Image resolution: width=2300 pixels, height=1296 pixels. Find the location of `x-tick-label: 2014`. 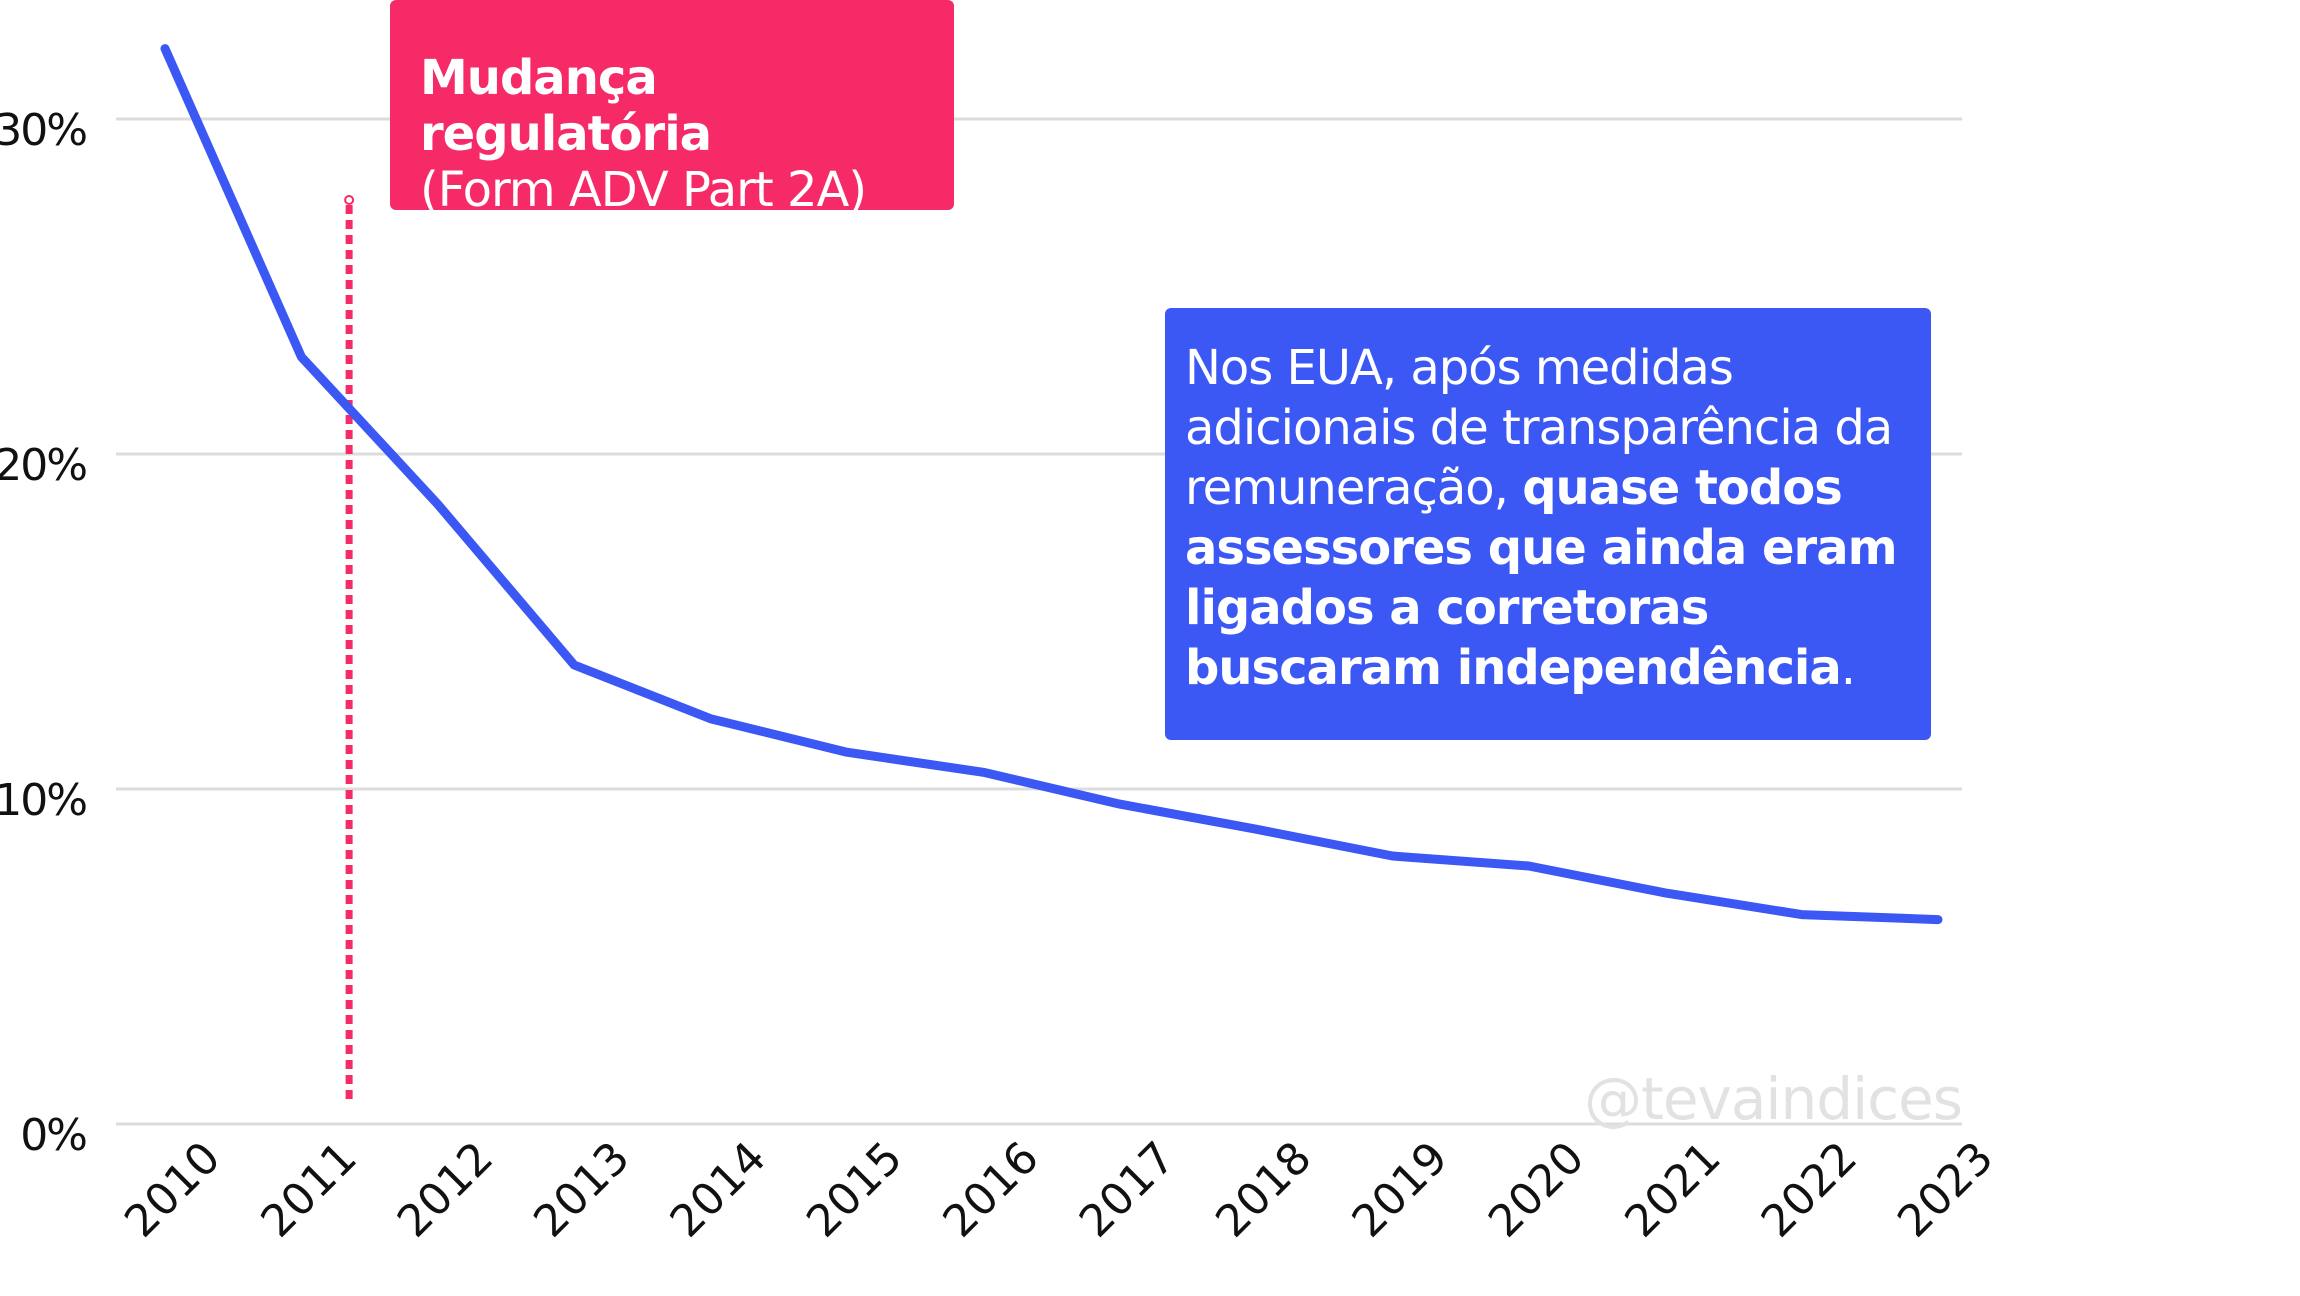

x-tick-label: 2014 is located at coordinates (718, 1189).